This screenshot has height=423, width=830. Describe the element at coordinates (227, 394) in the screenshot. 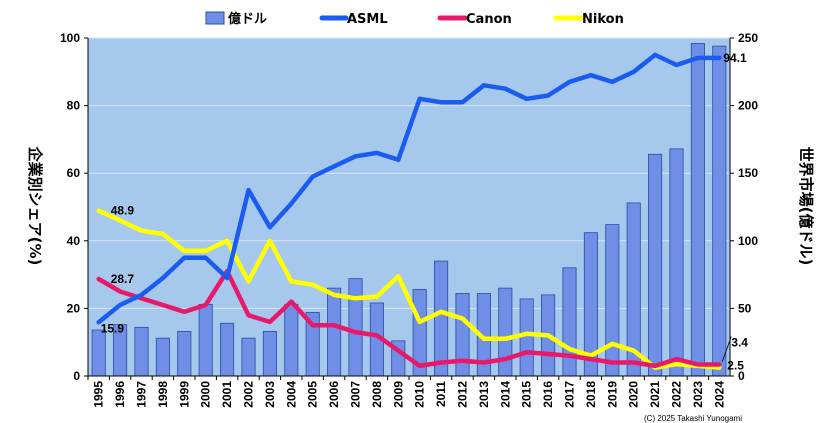

I see `x-tick-label: 2001` at that location.